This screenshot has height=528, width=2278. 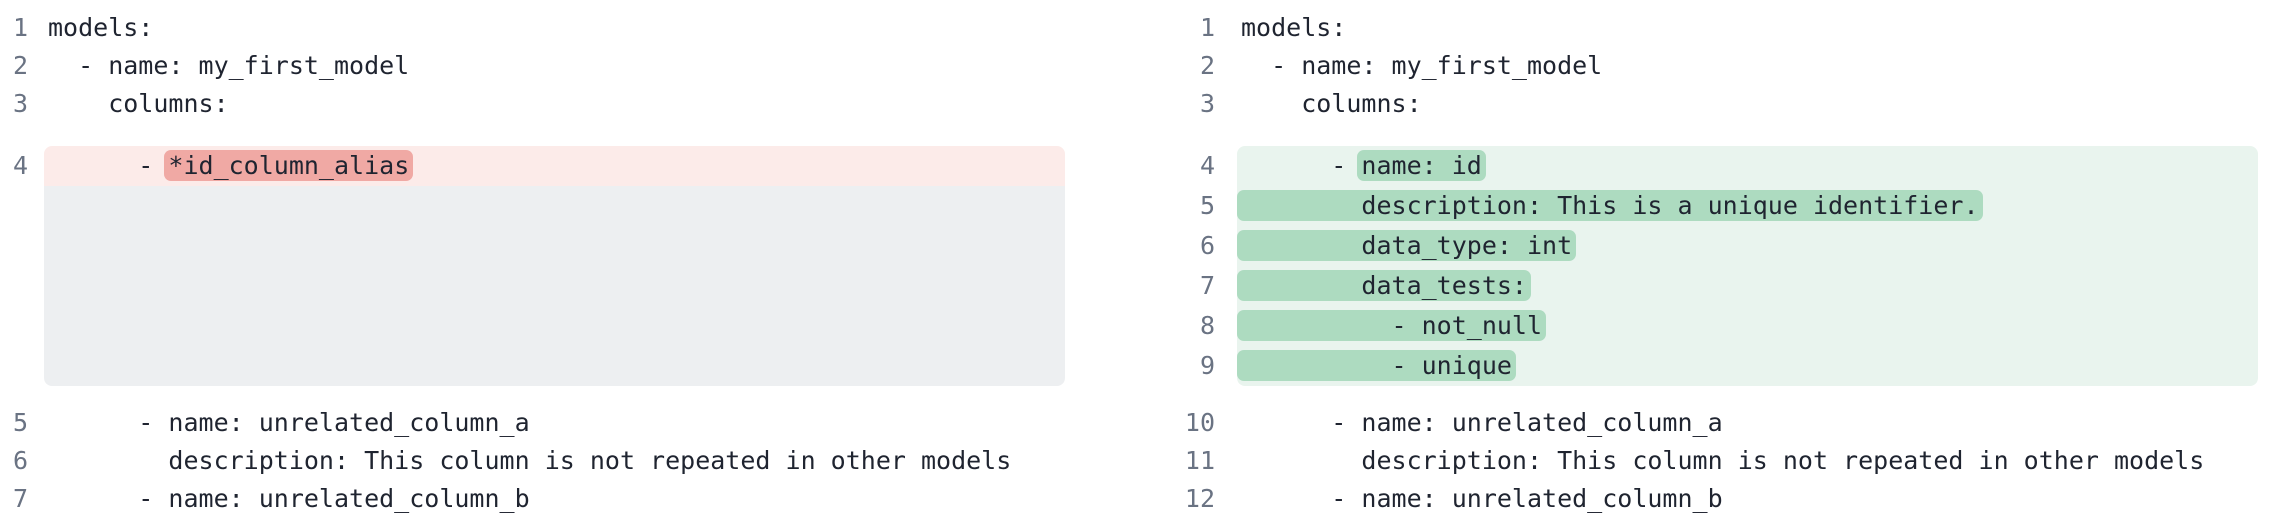 I want to click on added-text-highlight: data_tests:, so click(x=1384, y=285).